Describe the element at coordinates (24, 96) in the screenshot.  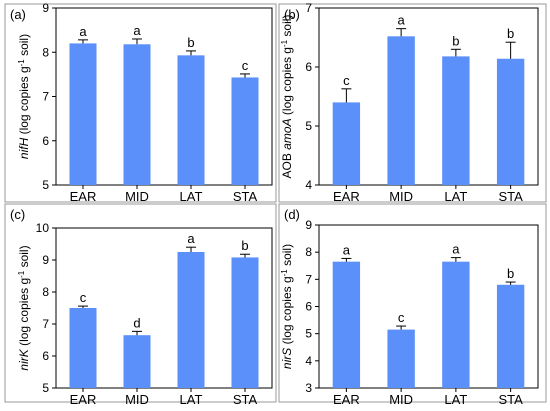
I see `y-axis-label: nifH (log copies g-1 soil)` at that location.